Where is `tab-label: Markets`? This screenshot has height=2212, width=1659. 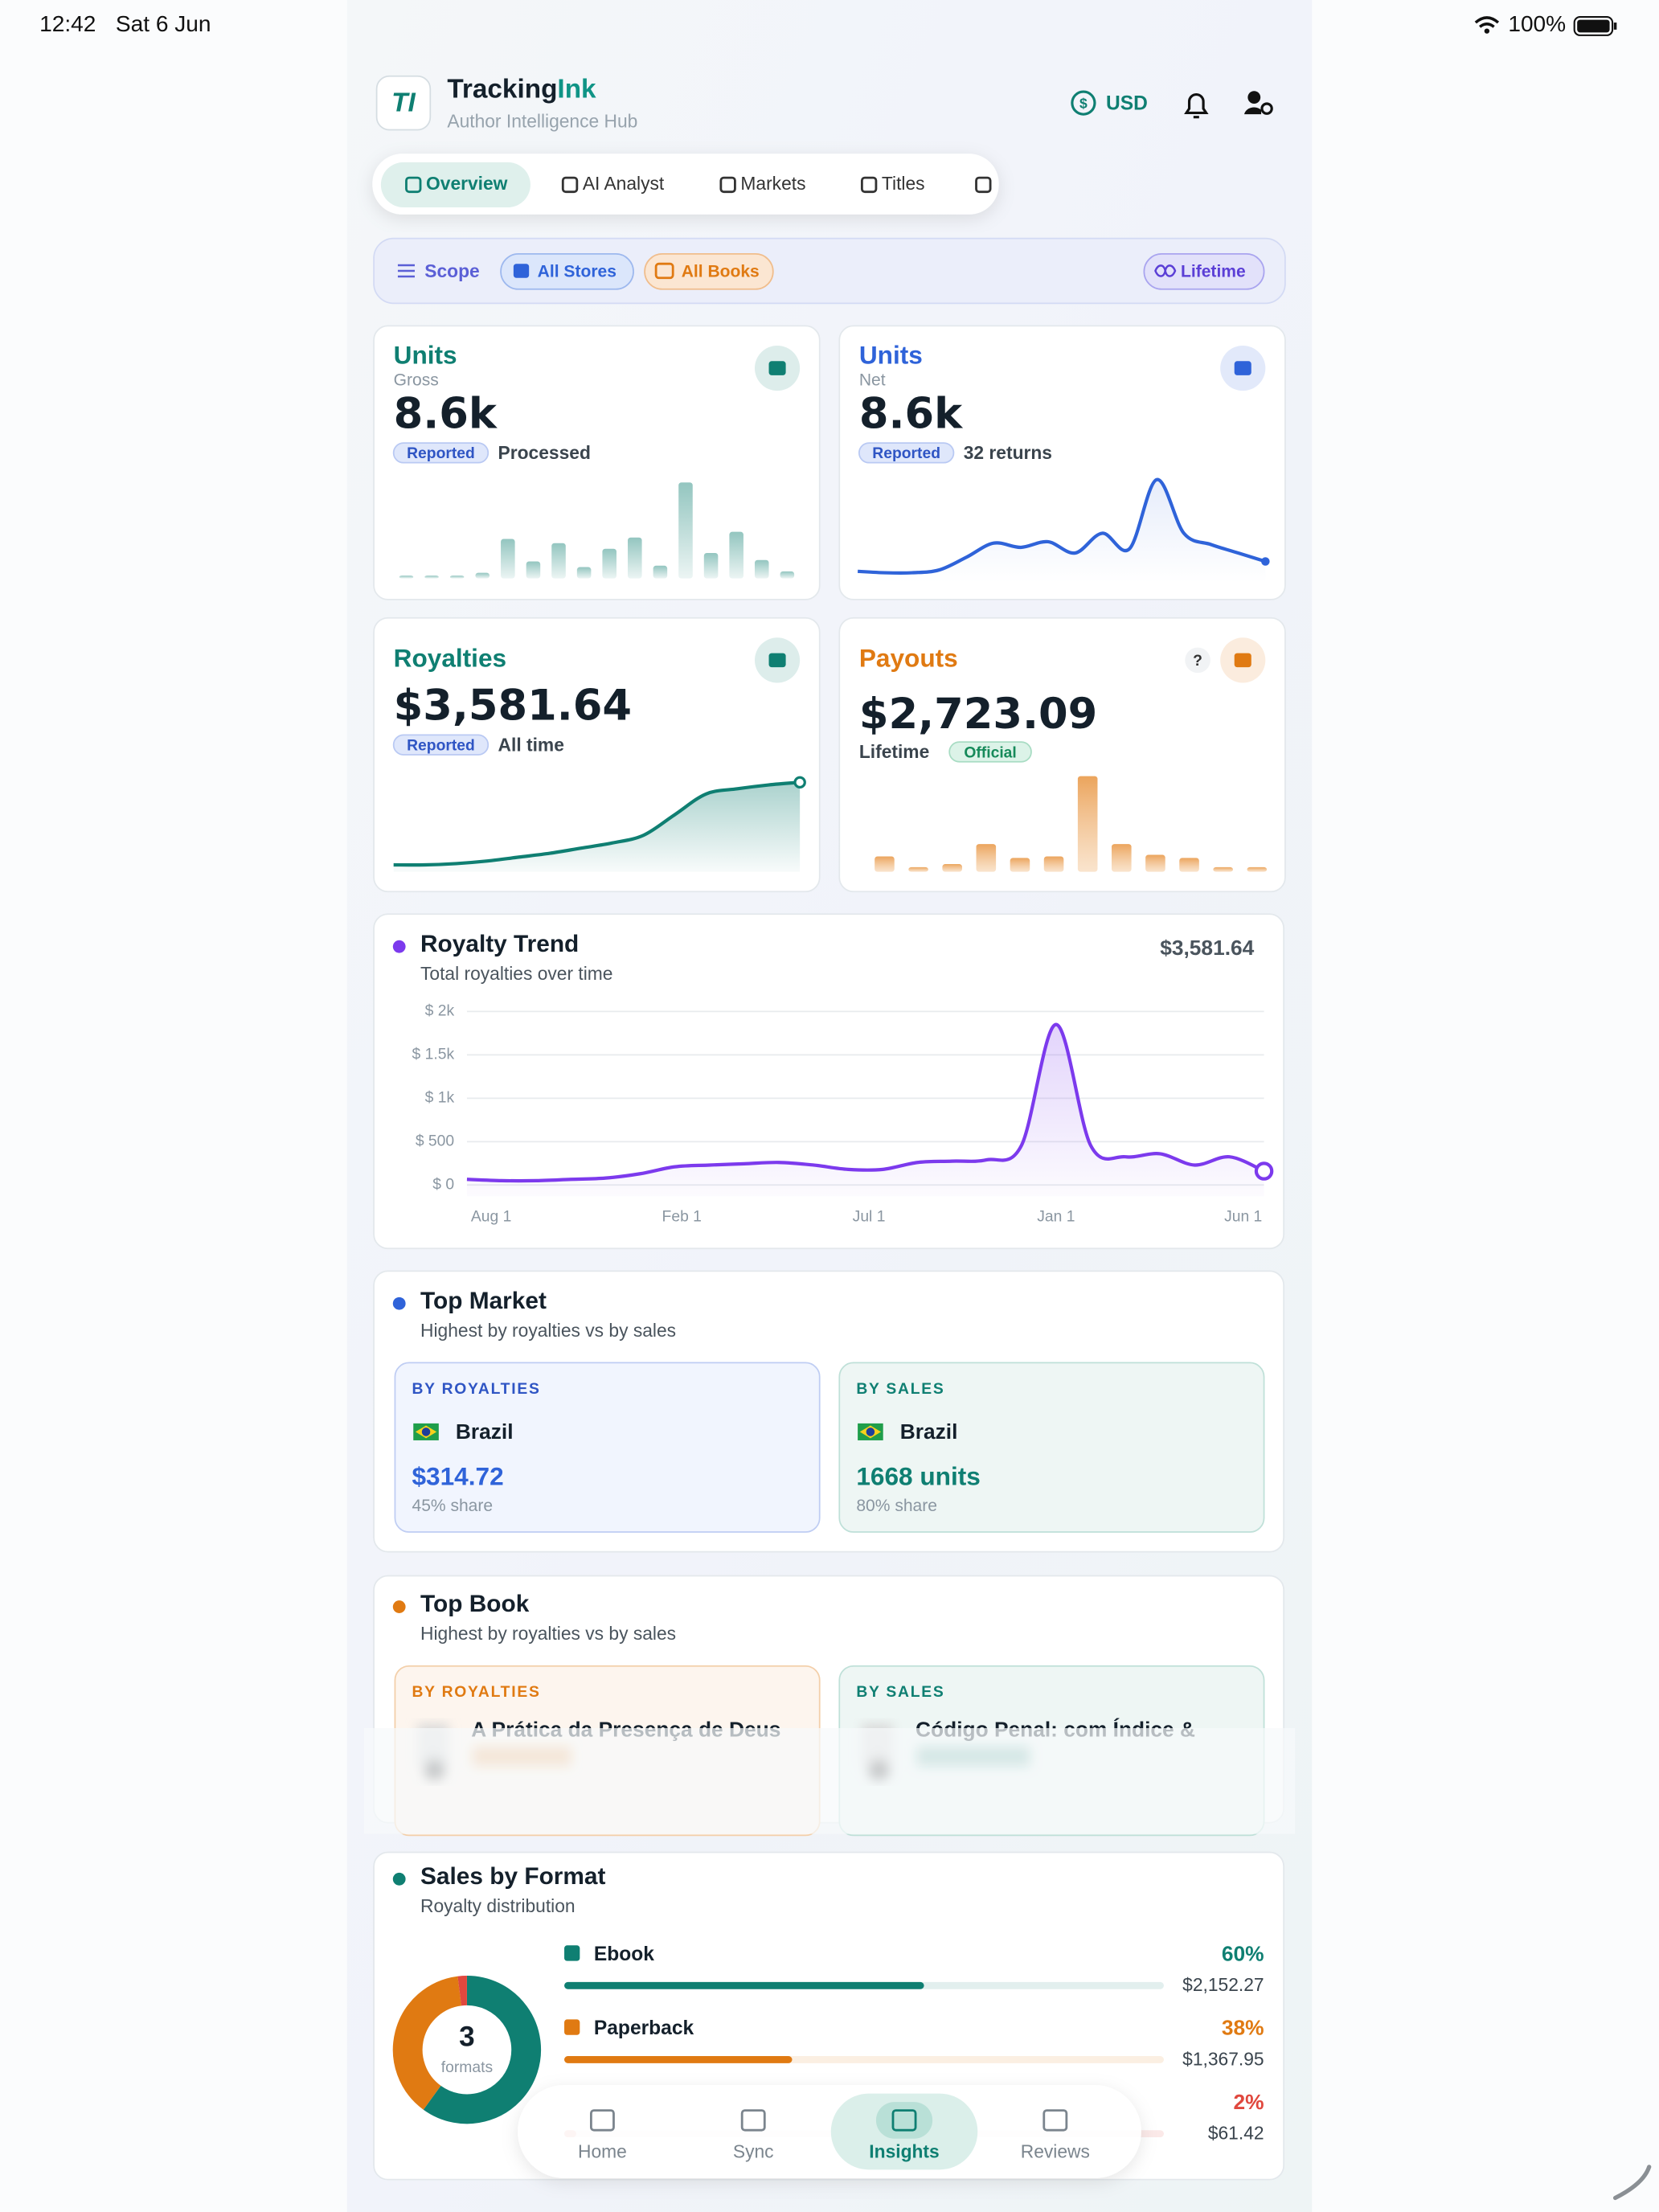 tab-label: Markets is located at coordinates (772, 183).